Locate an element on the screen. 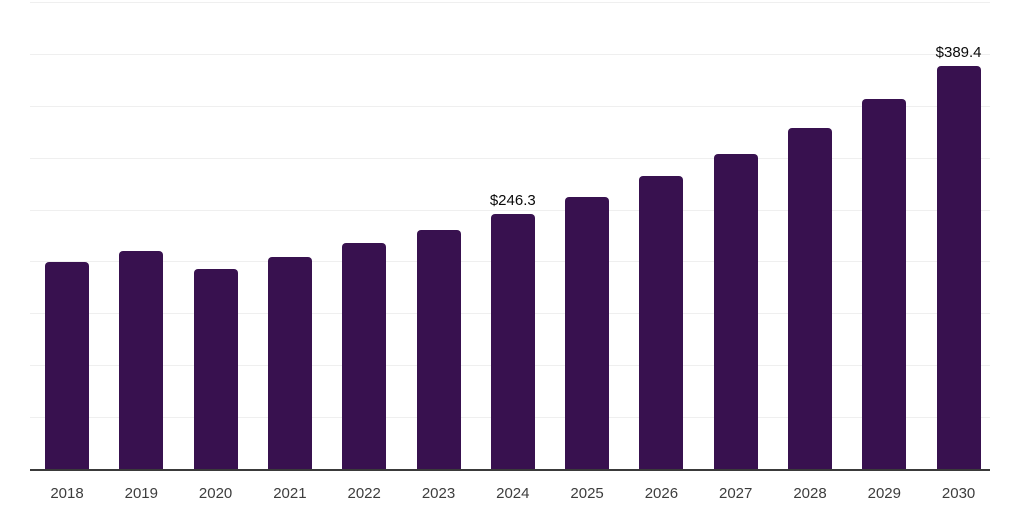 Image resolution: width=1024 pixels, height=512 pixels. x-axis-line is located at coordinates (510, 470).